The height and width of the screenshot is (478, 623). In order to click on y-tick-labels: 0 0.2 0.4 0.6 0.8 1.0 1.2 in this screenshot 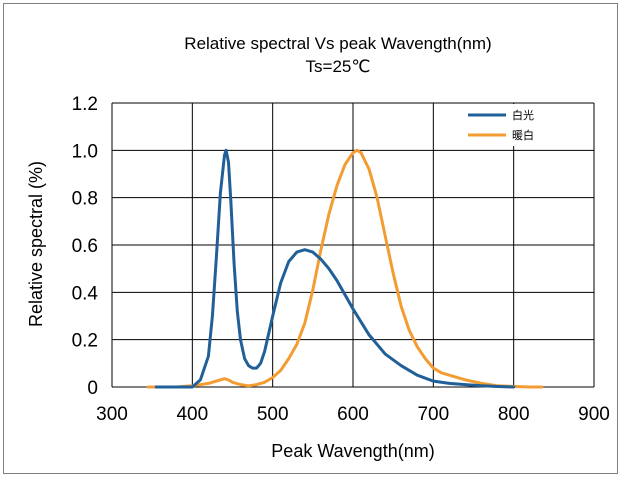, I will do `click(85, 246)`.